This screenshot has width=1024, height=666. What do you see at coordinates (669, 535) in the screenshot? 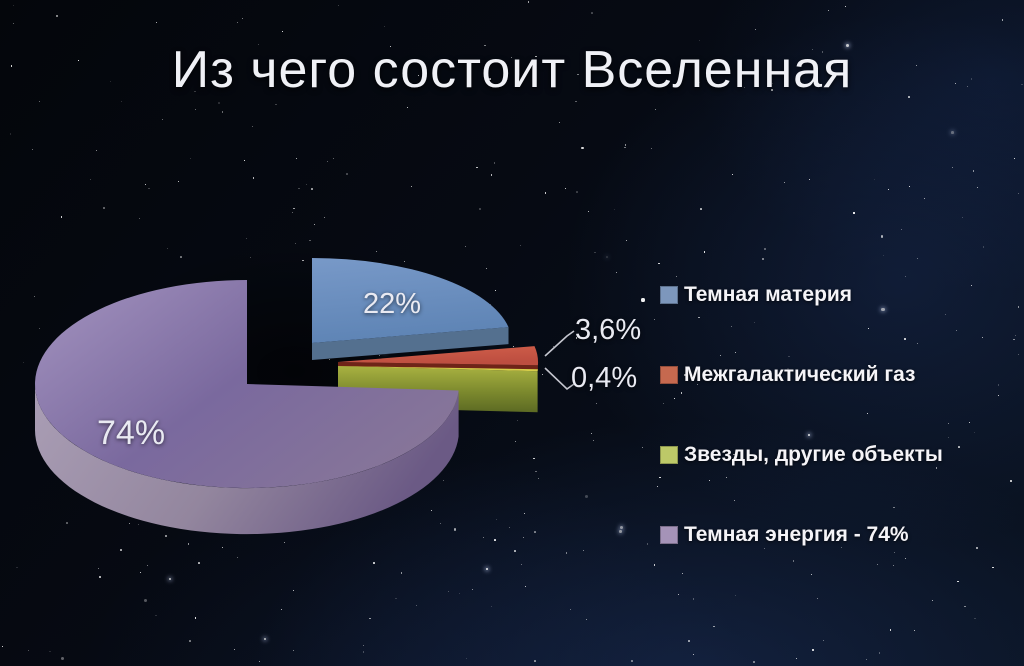
I see `legend-swatch-dark-energy` at bounding box center [669, 535].